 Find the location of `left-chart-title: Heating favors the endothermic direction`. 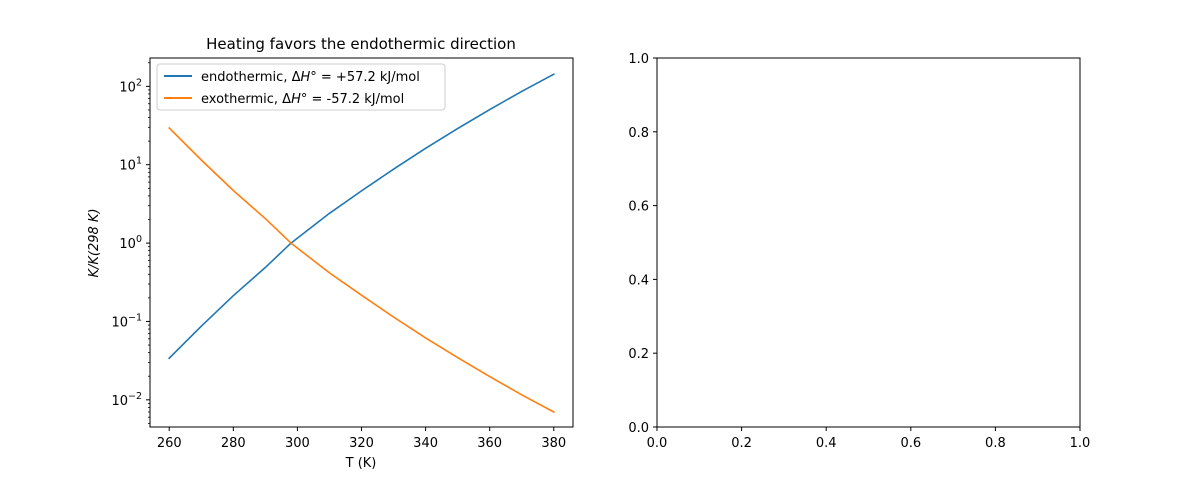

left-chart-title: Heating favors the endothermic direction is located at coordinates (361, 44).